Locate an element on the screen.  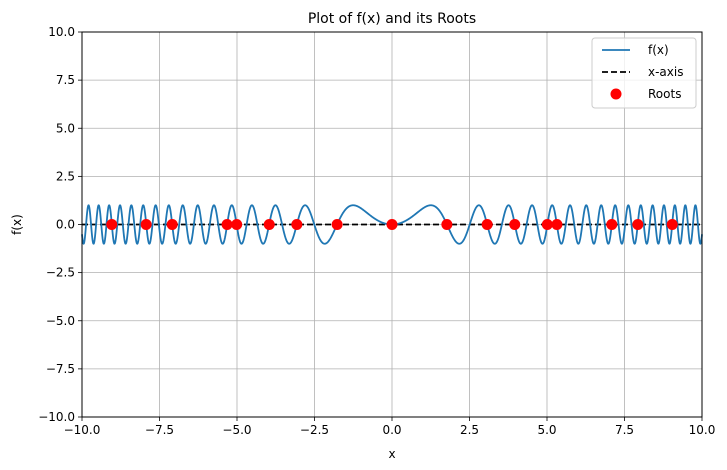
x-tick-label: 10.0 is located at coordinates (702, 430).